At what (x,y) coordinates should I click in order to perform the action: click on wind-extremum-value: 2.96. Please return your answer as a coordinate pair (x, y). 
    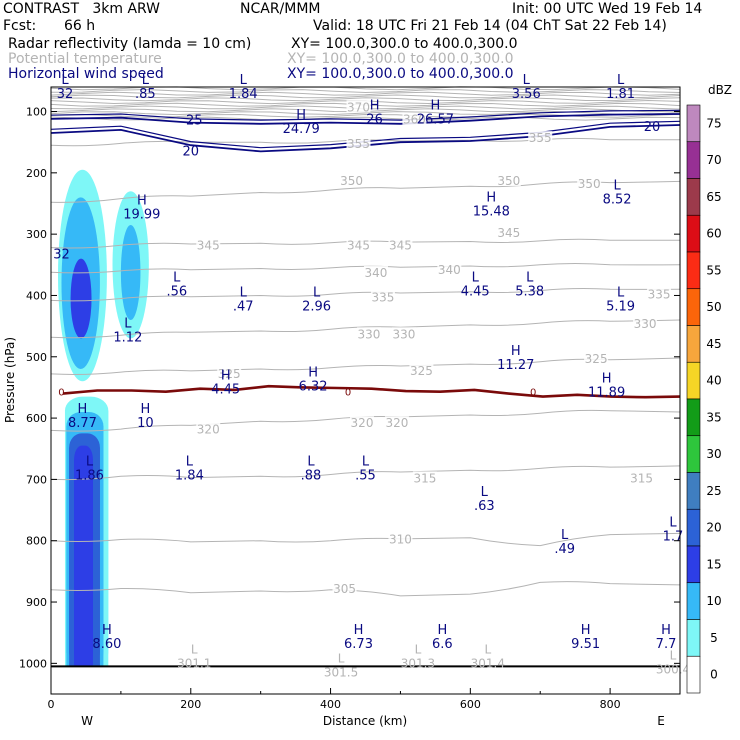
    Looking at the image, I should click on (316, 307).